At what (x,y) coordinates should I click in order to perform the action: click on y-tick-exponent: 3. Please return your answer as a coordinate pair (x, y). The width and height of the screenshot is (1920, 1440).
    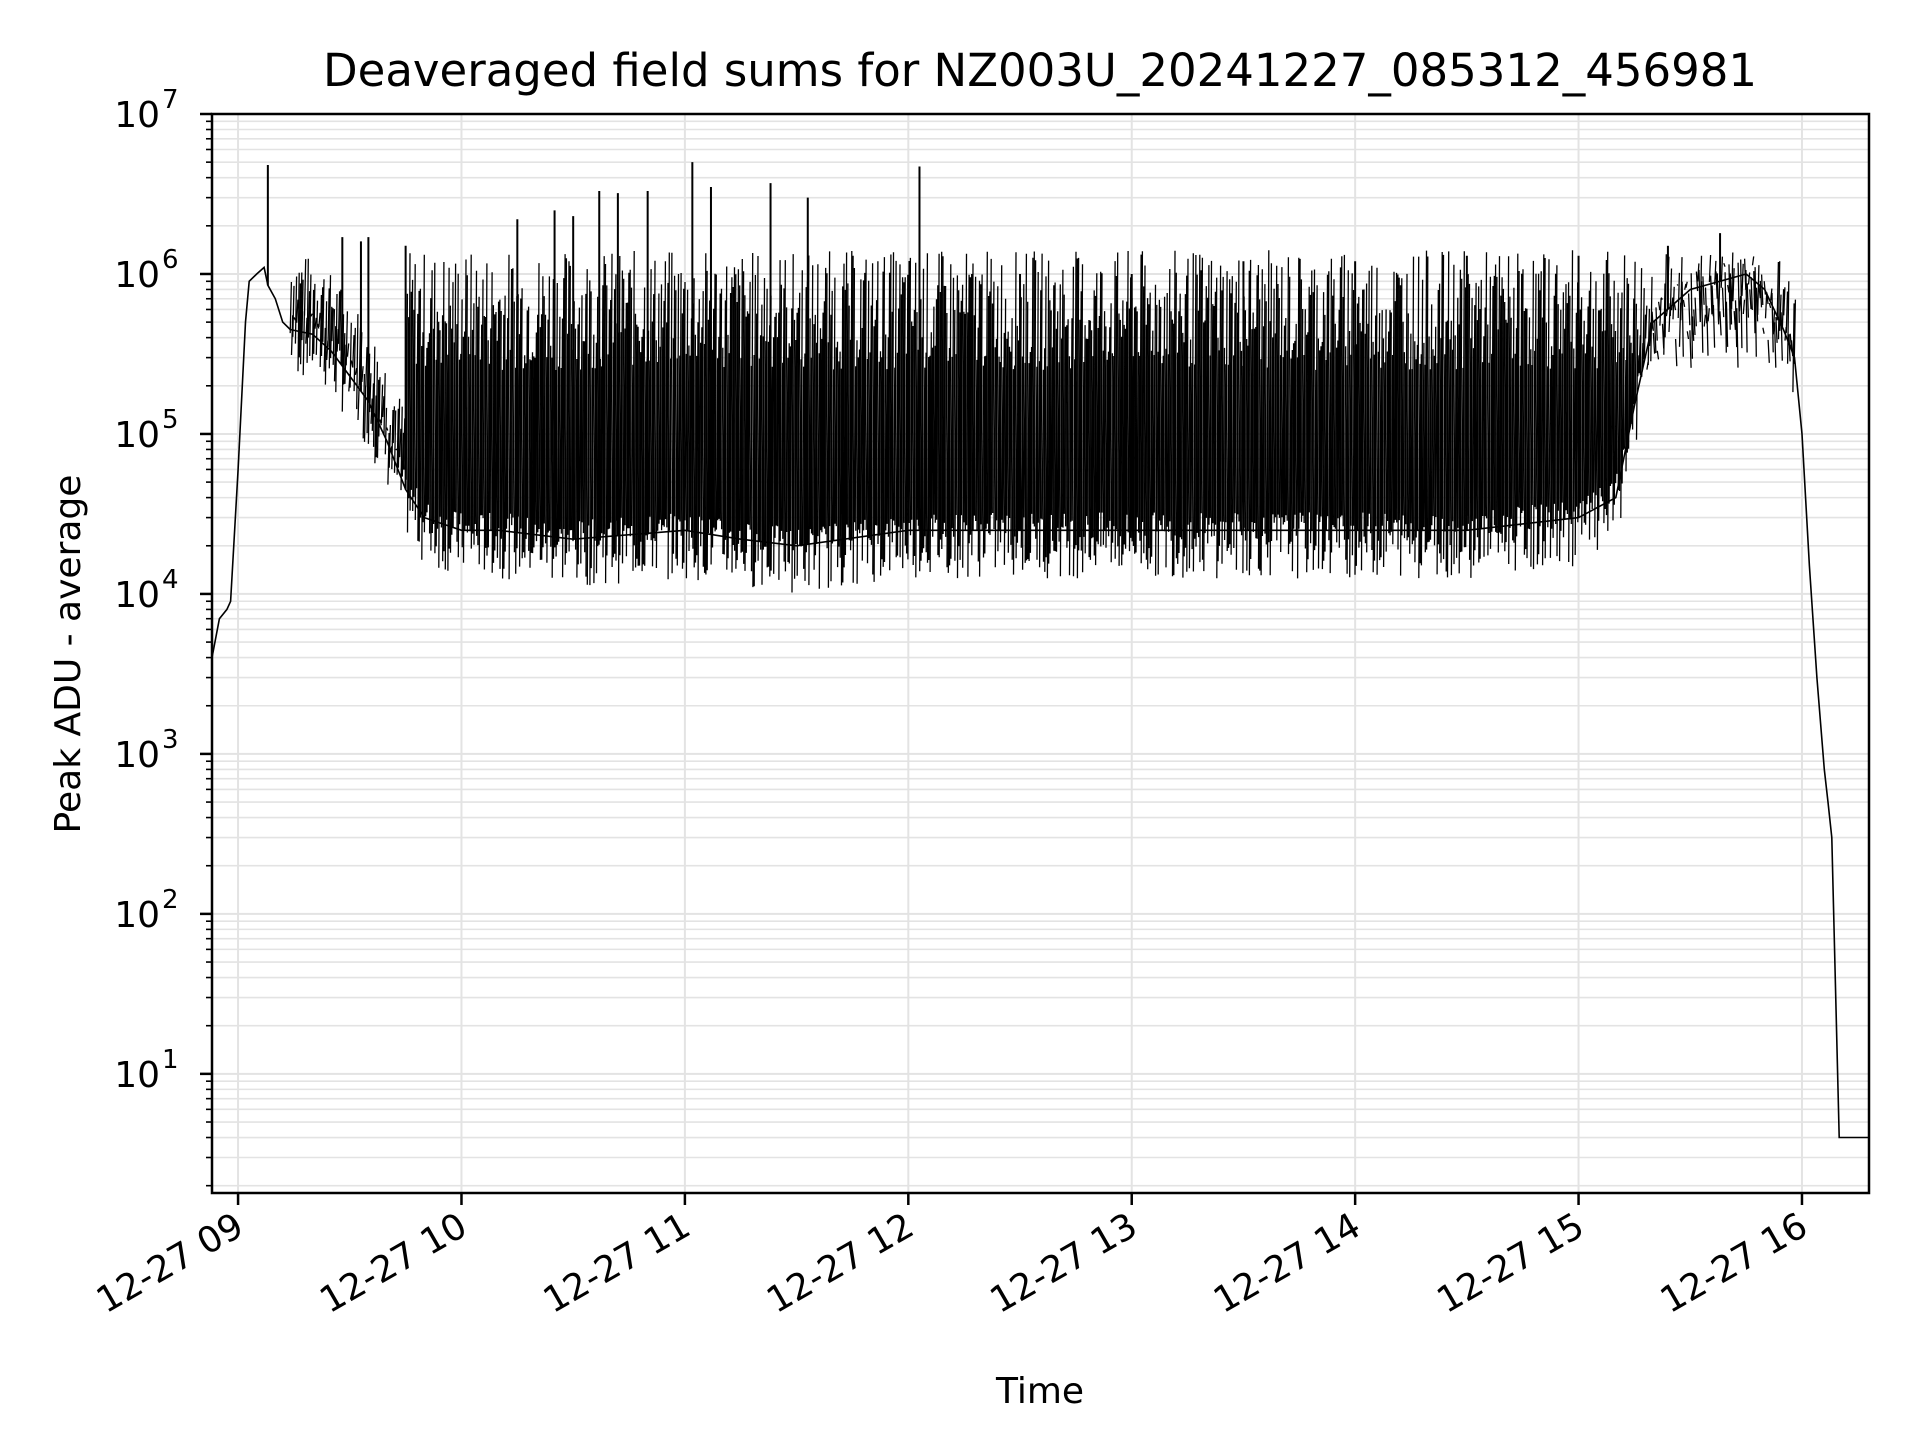
    Looking at the image, I should click on (170, 740).